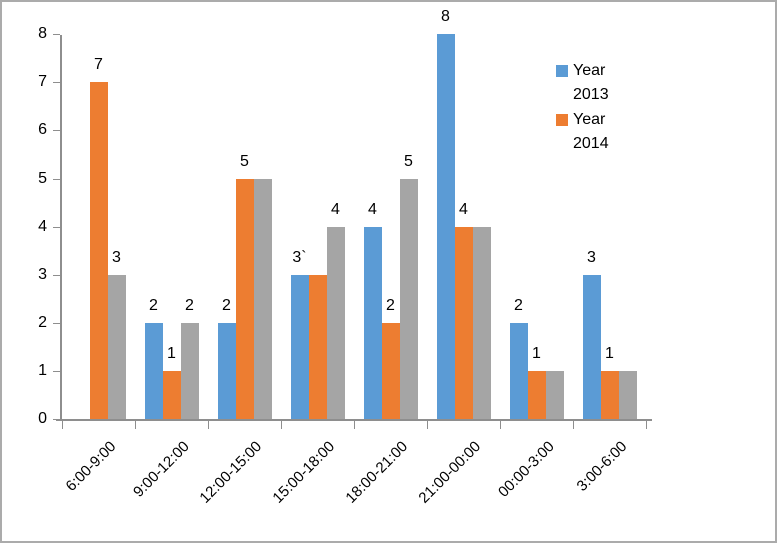  I want to click on legend-label: Year 2013, so click(591, 82).